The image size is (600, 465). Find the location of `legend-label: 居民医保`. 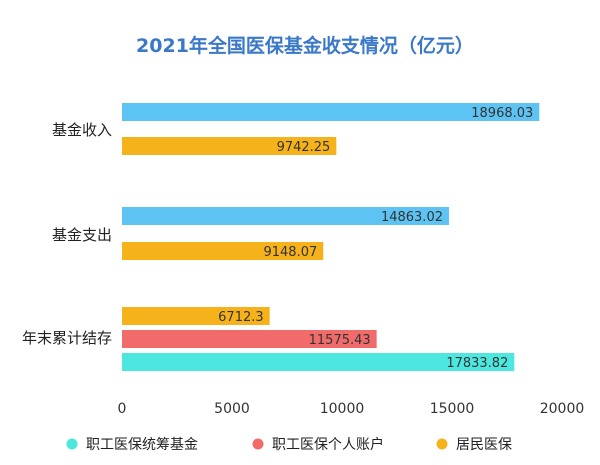

legend-label: 居民医保 is located at coordinates (484, 445).